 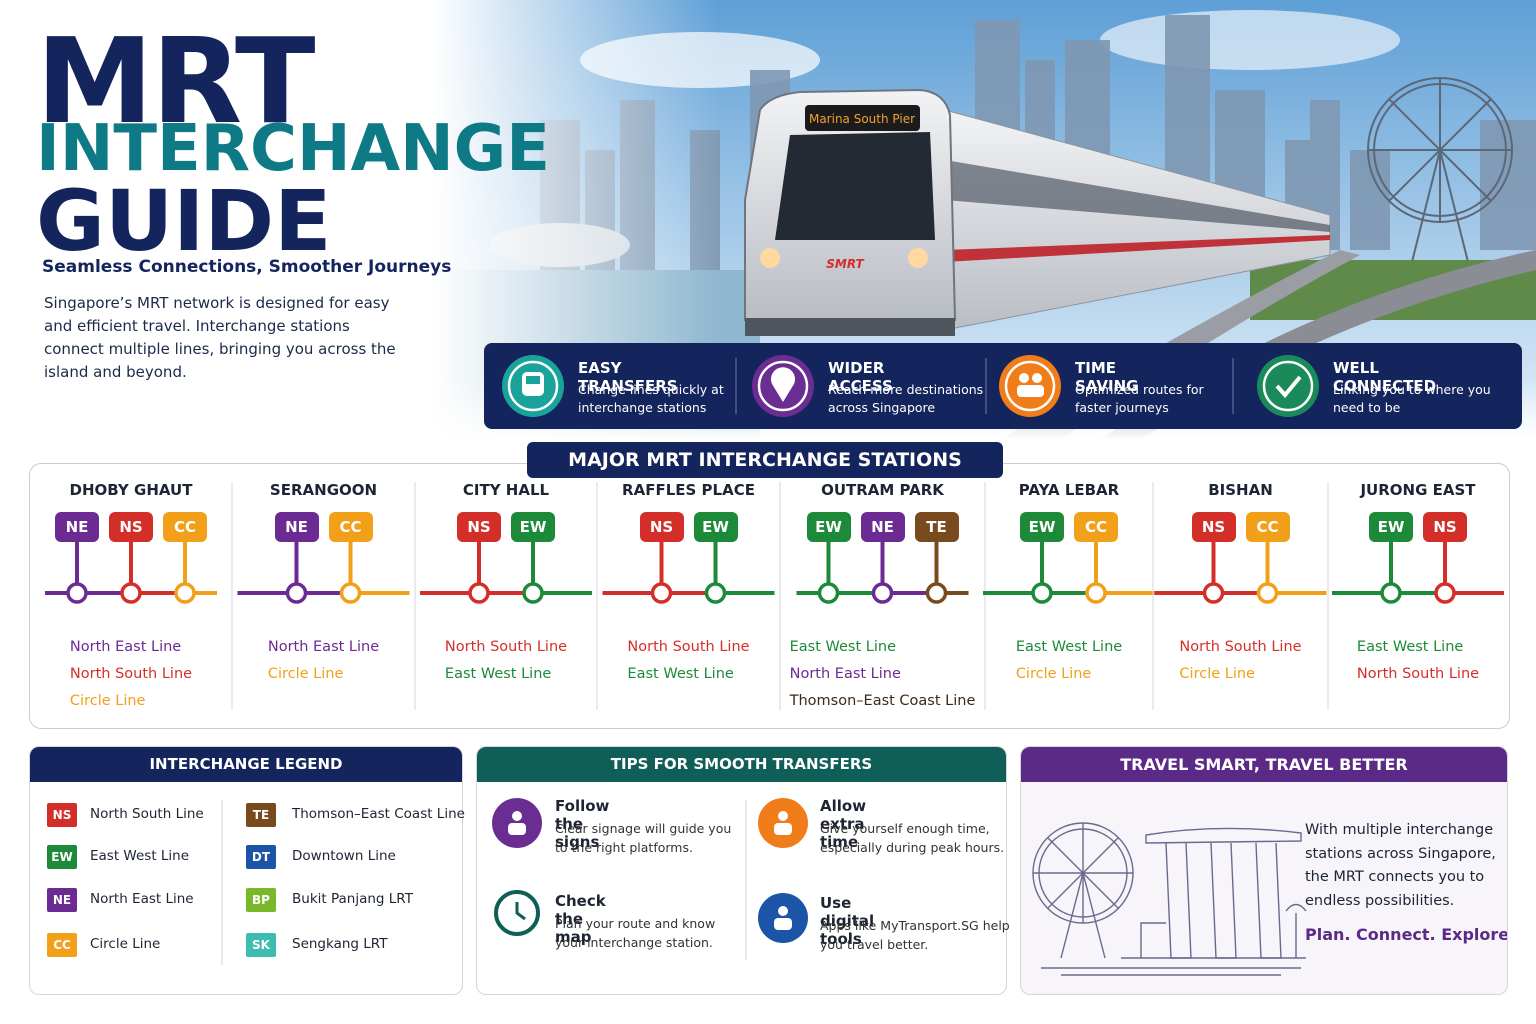 I want to click on tagline: Seamless Connections, Smoother Journeys, so click(x=247, y=267).